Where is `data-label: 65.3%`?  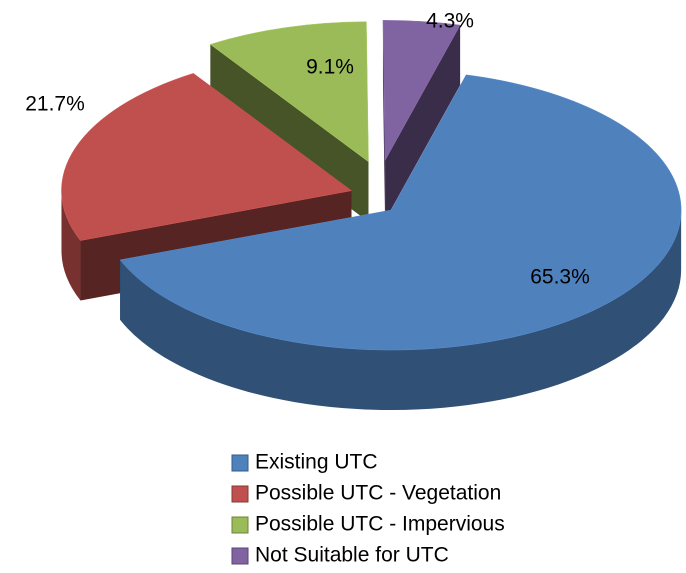 data-label: 65.3% is located at coordinates (560, 277).